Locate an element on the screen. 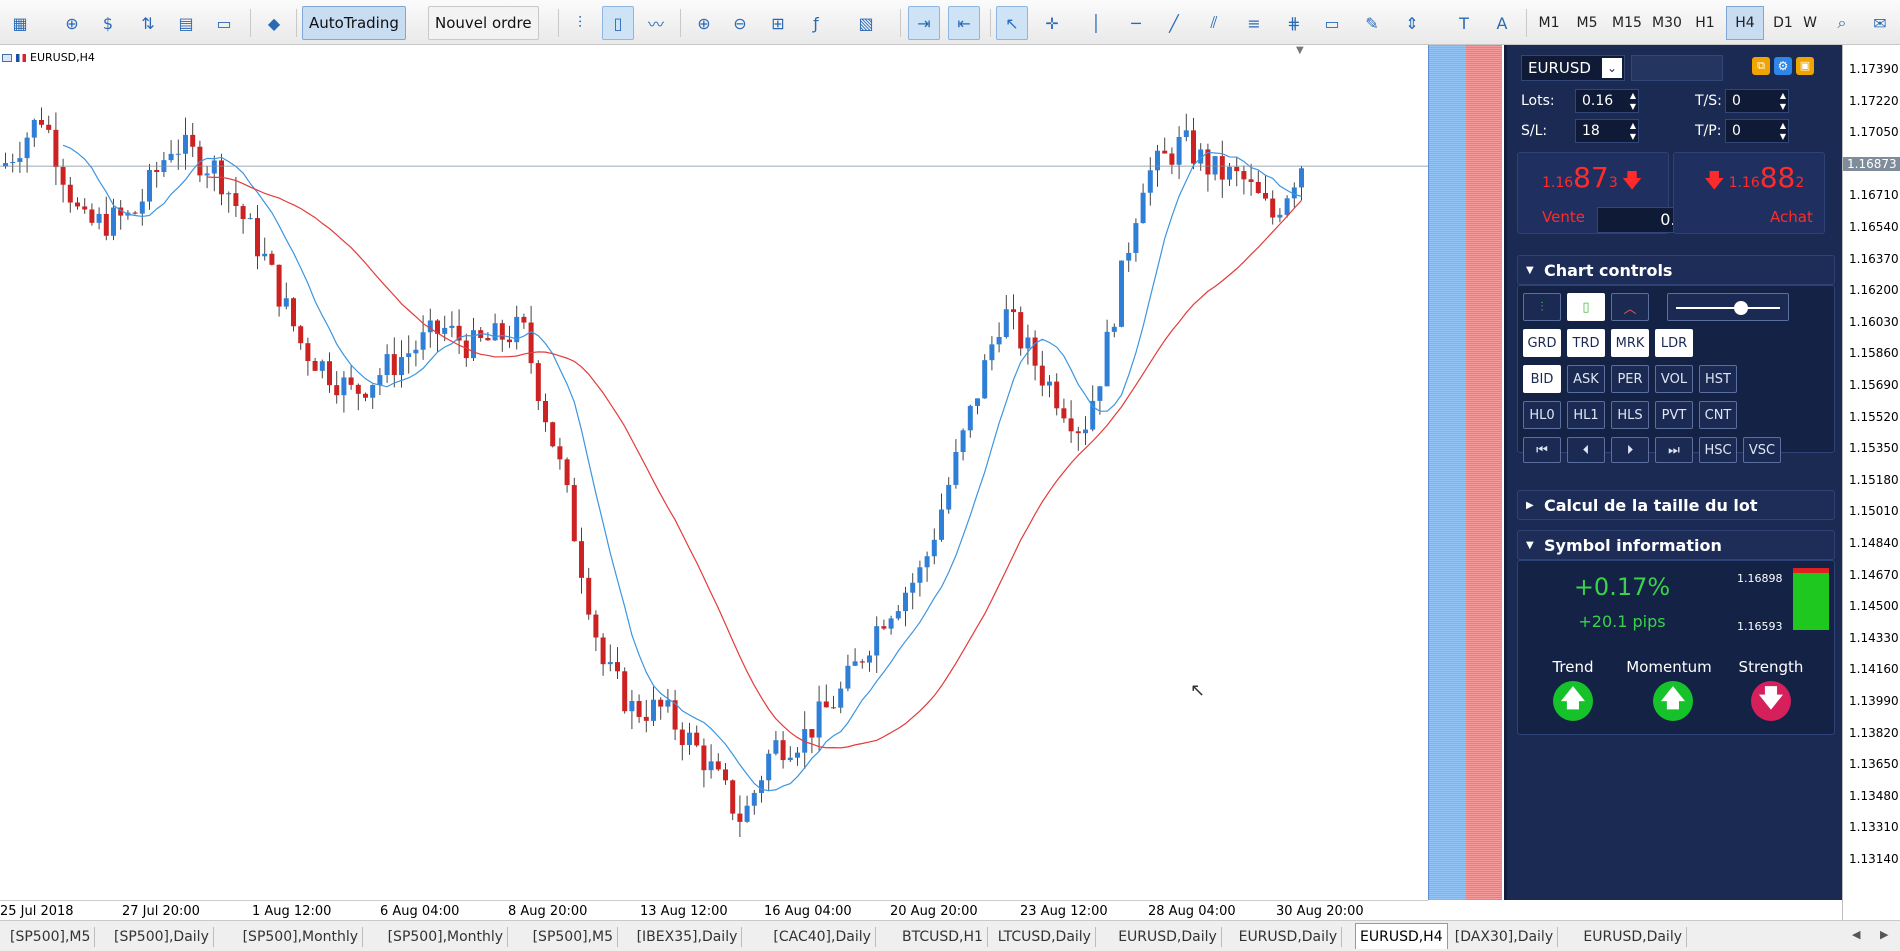 Image resolution: width=1900 pixels, height=951 pixels. trd-button: TRD is located at coordinates (1586, 343).